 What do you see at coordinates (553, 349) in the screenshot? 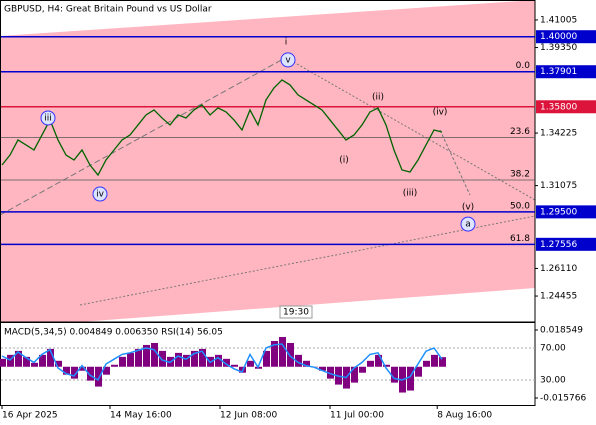
I see `rsi-tick-label: 70.00` at bounding box center [553, 349].